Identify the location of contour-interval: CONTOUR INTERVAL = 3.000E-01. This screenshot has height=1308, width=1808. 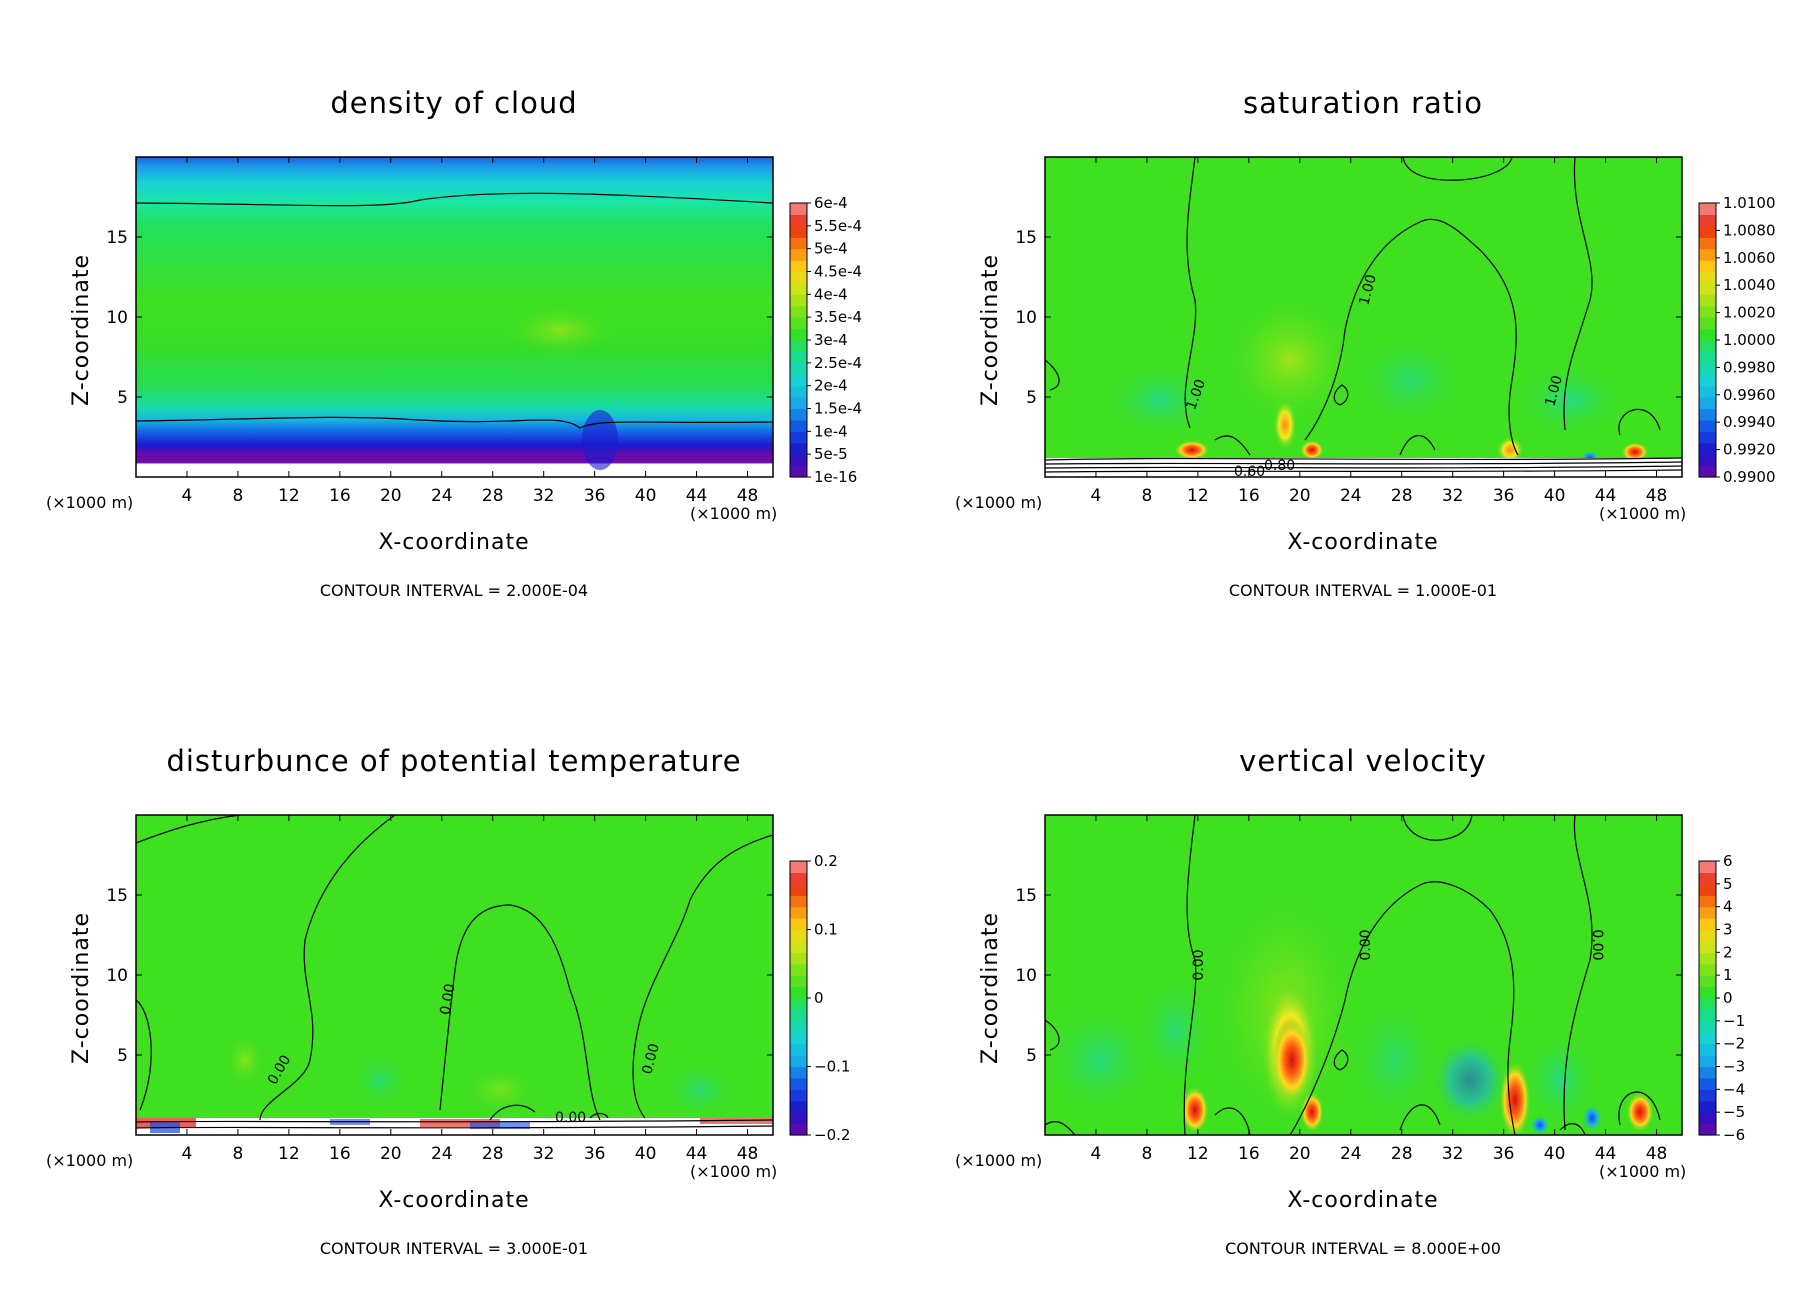
(454, 1248).